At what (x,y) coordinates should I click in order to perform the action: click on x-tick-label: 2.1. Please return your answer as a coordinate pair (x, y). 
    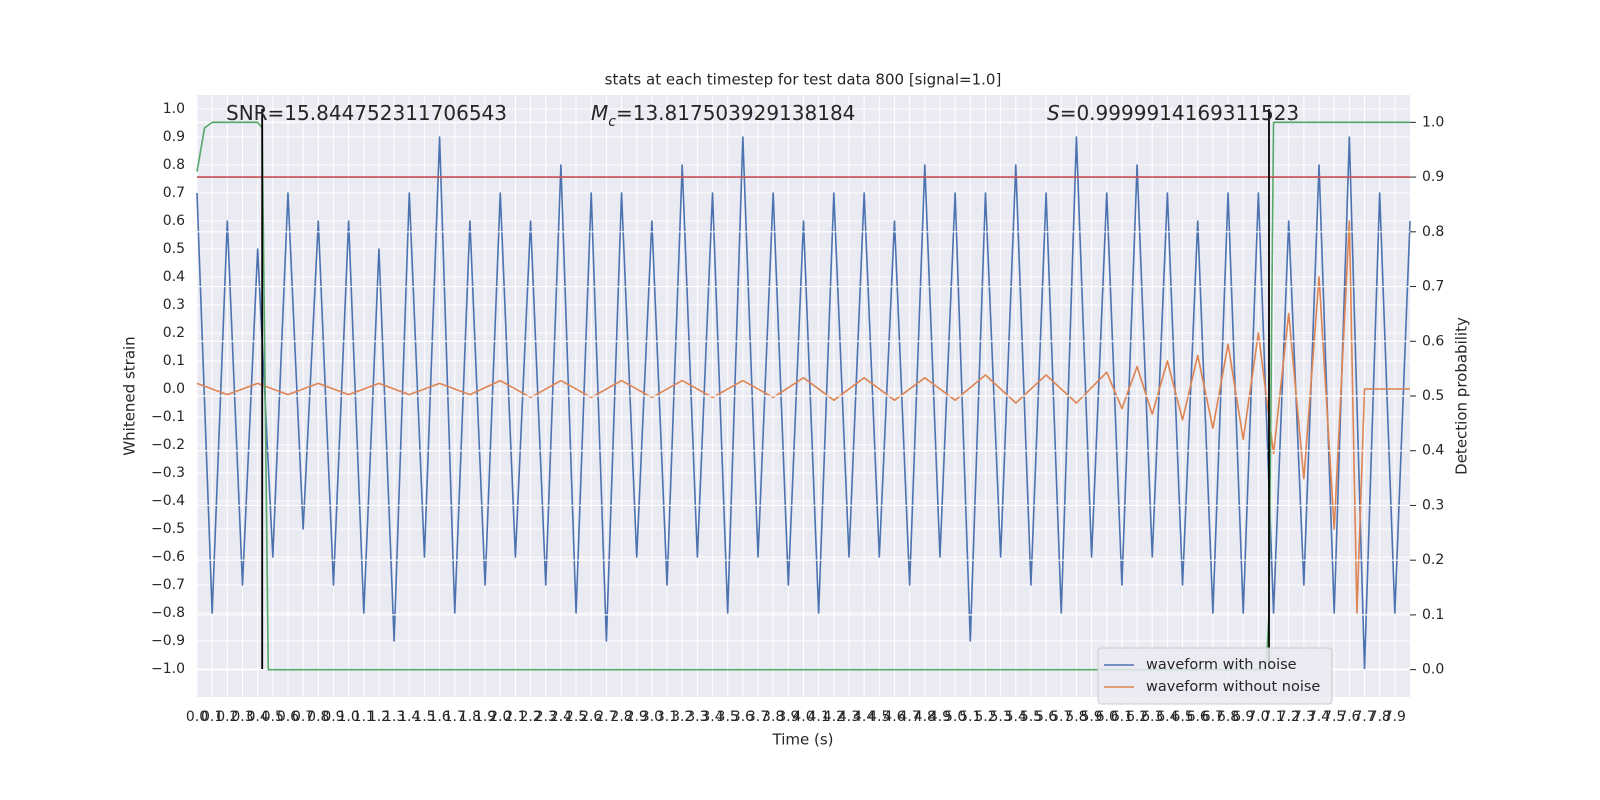
    Looking at the image, I should click on (515, 717).